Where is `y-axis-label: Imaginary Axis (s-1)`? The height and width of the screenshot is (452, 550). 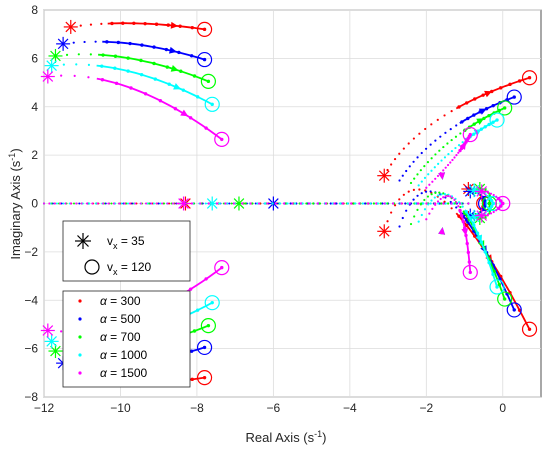 y-axis-label: Imaginary Axis (s-1) is located at coordinates (15, 203).